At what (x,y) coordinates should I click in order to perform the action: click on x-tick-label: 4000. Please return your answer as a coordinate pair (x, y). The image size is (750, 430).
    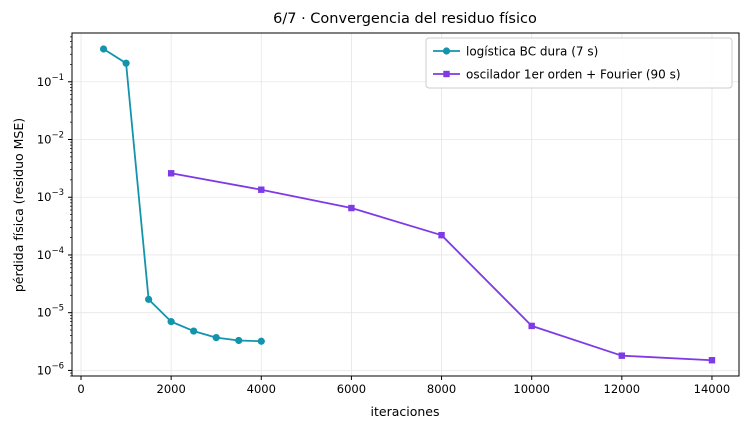
    Looking at the image, I should click on (261, 389).